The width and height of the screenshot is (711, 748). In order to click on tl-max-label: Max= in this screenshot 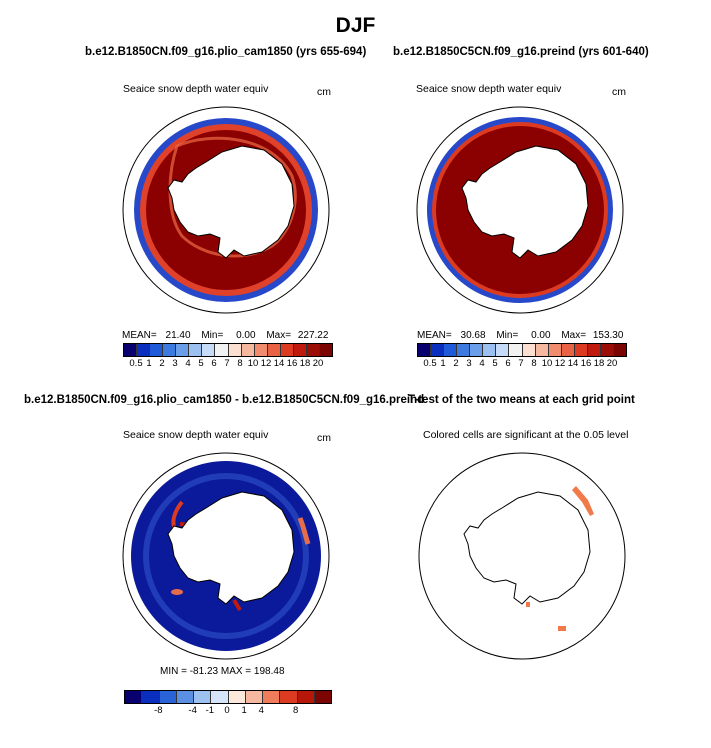, I will do `click(279, 335)`.